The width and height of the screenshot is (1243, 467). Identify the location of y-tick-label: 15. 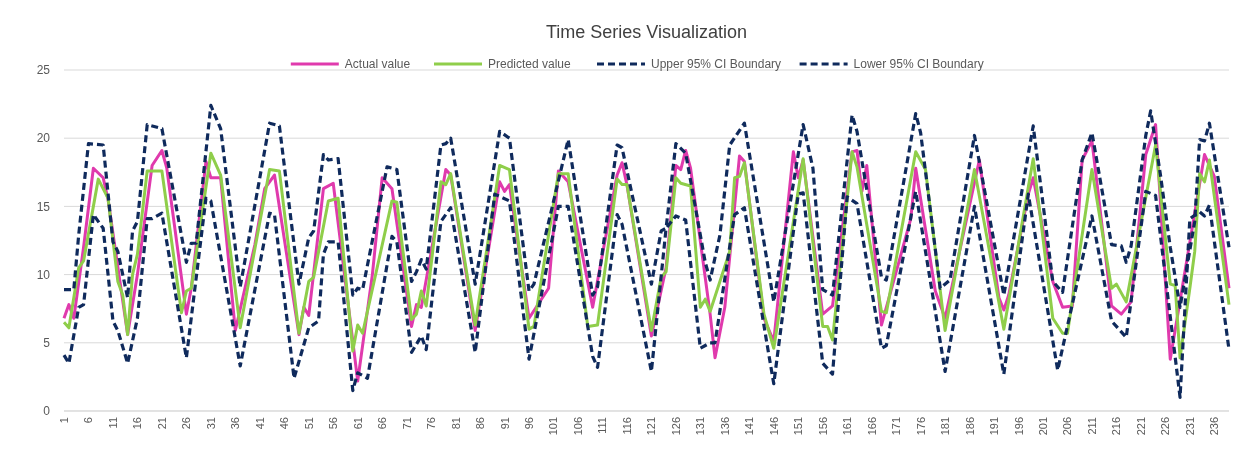
(43, 206).